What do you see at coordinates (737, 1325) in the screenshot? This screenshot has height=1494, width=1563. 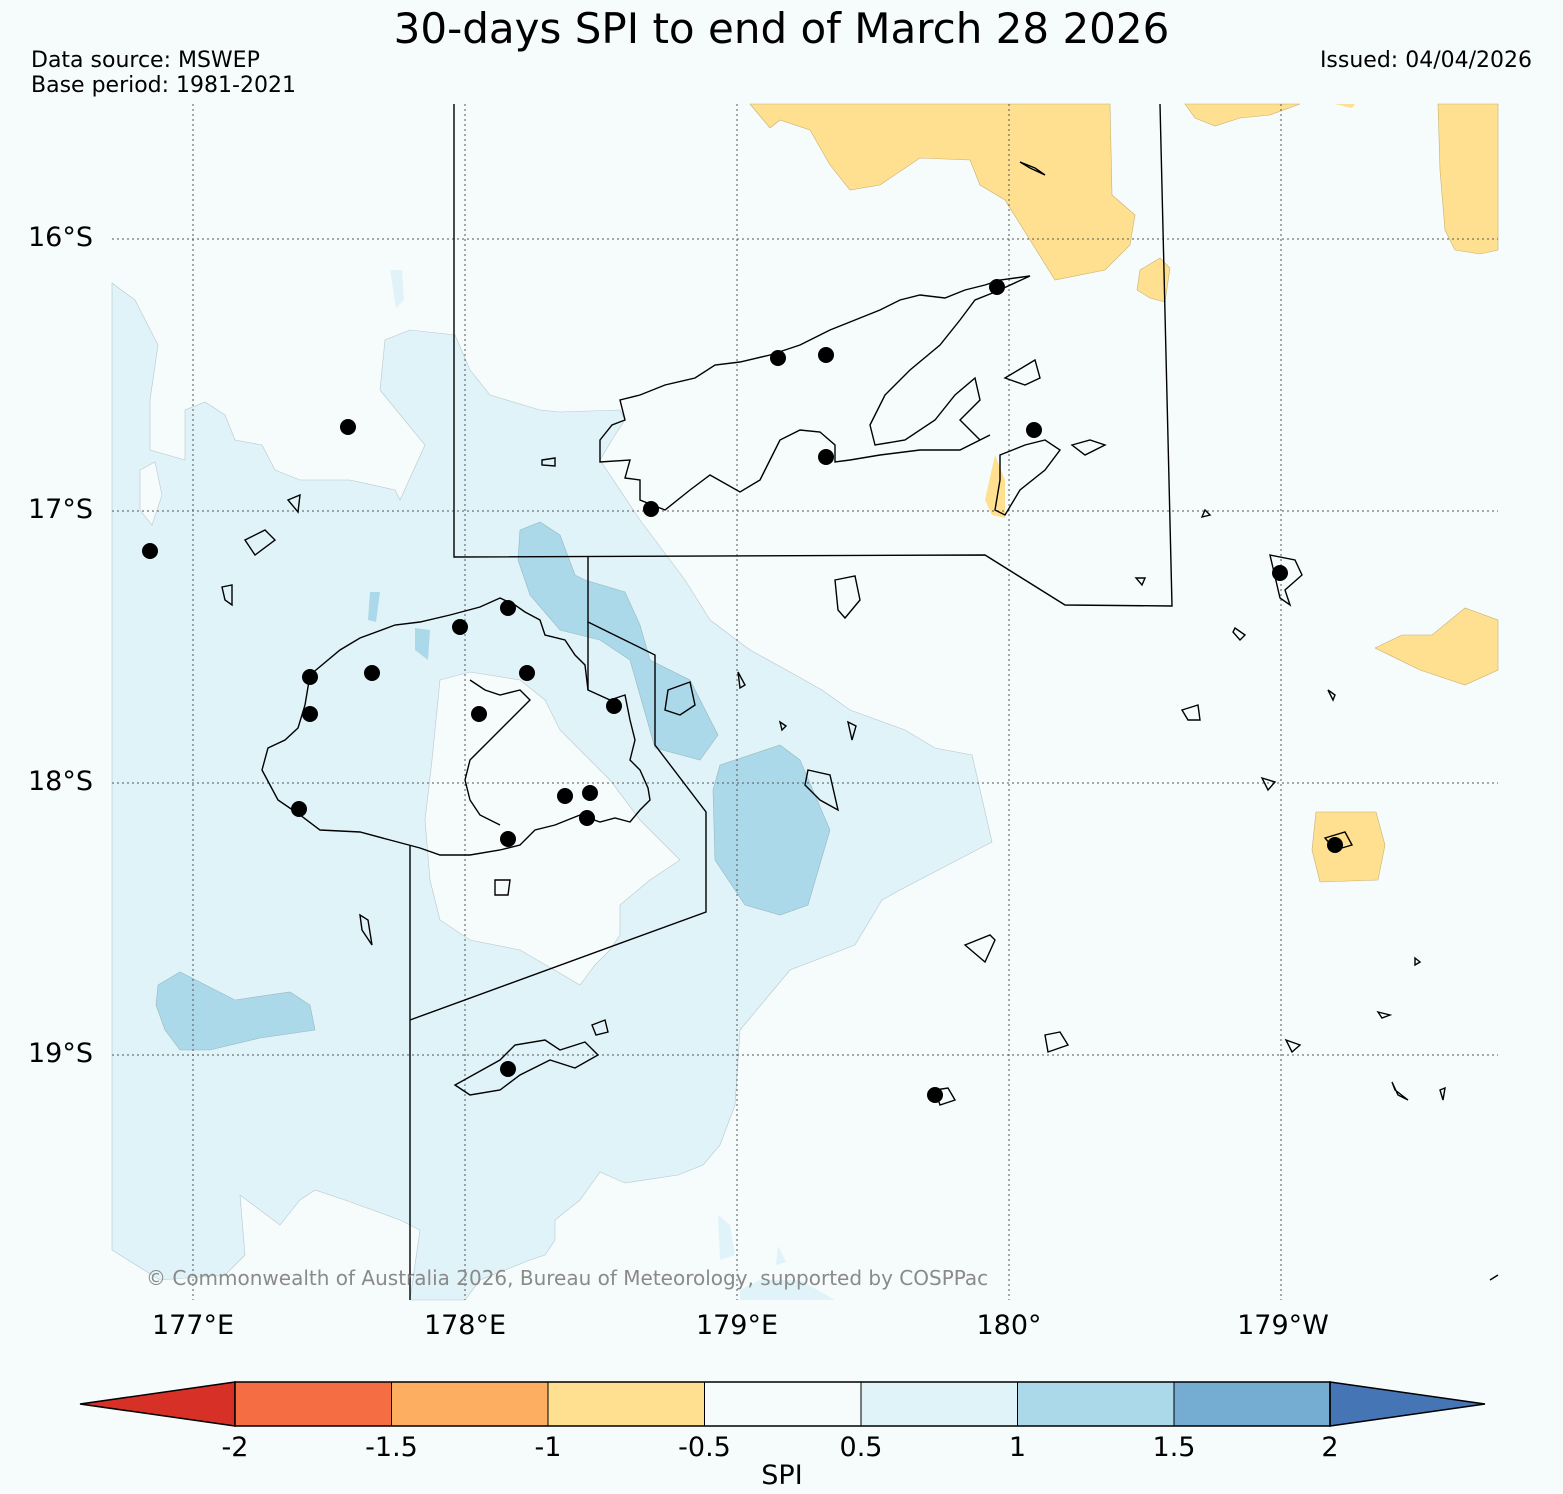 I see `lon-label-179e: 179°E` at bounding box center [737, 1325].